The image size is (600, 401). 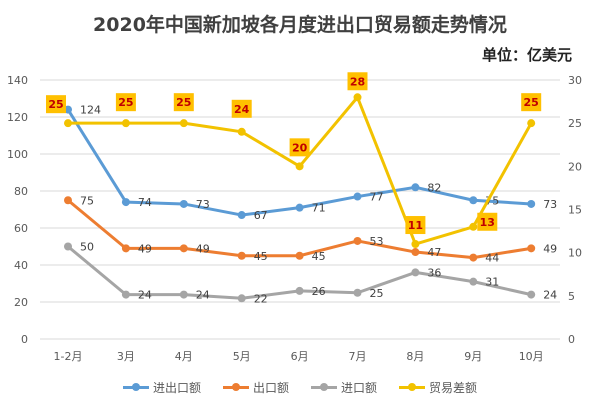 I want to click on y-right-tick-label: 10, so click(x=575, y=253).